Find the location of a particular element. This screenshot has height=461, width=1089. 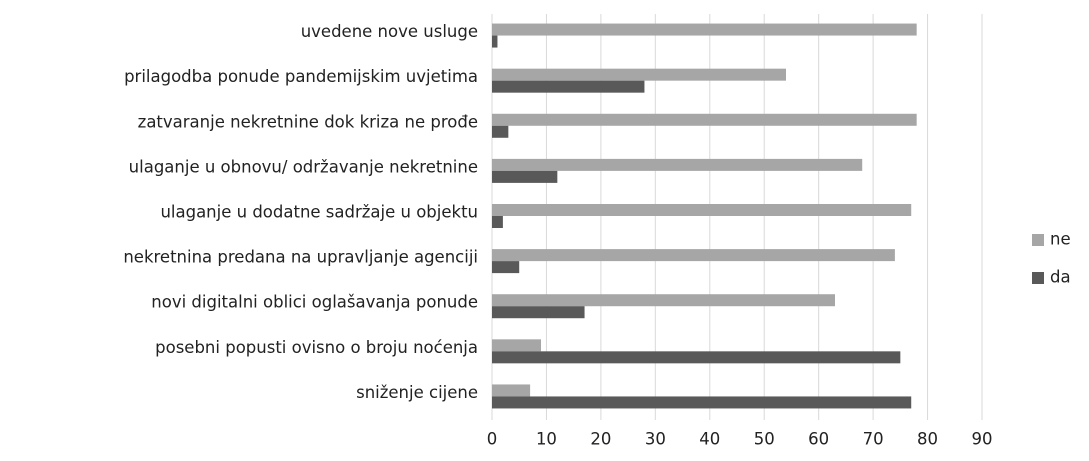

y-tick-label: uvedene nove usluge is located at coordinates (389, 31).